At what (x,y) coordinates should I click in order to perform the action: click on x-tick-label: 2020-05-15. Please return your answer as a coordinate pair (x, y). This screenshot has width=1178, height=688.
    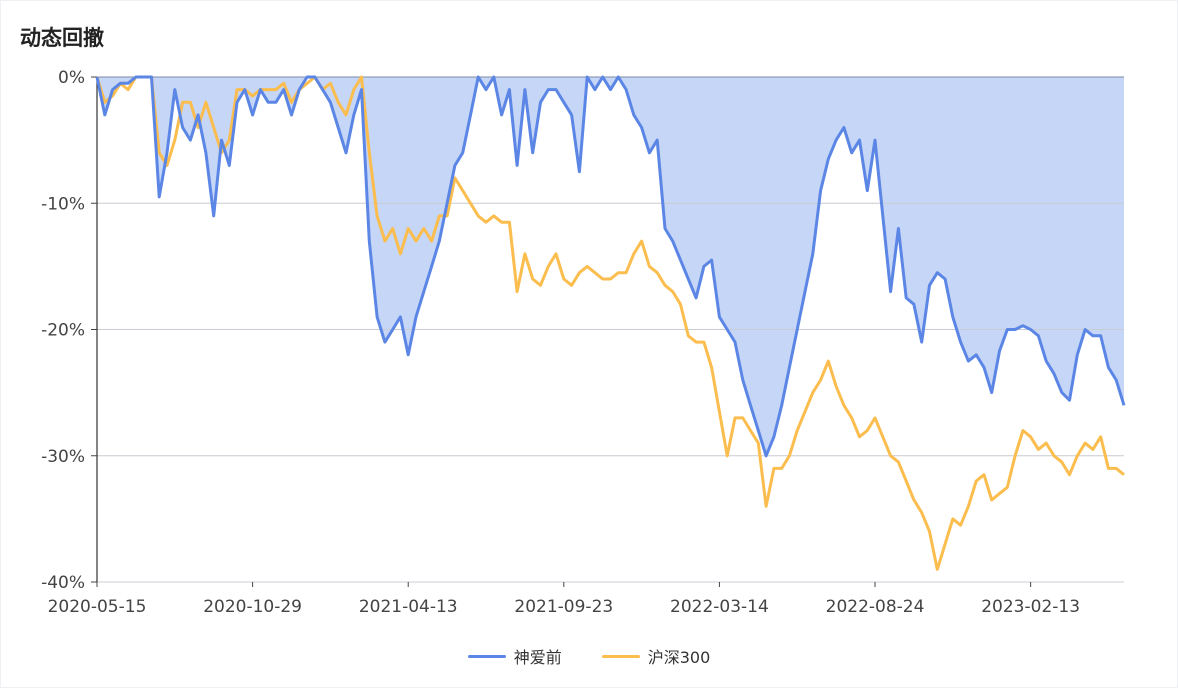
    Looking at the image, I should click on (97, 607).